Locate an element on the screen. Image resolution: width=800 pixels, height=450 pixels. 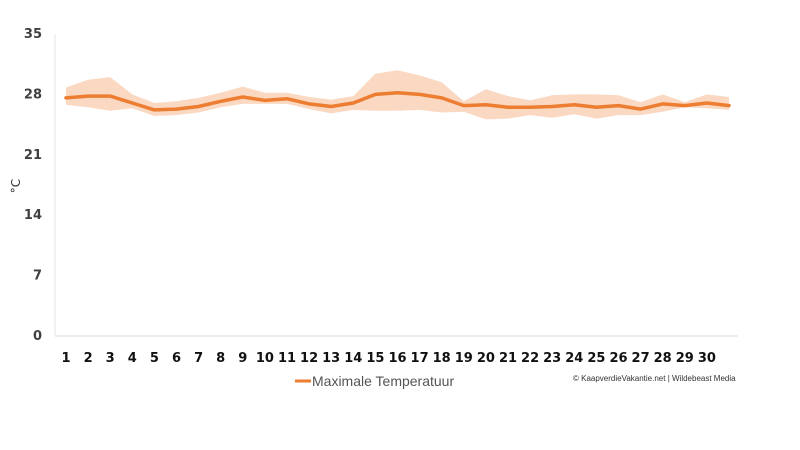
temperature-range-band is located at coordinates (397, 95).